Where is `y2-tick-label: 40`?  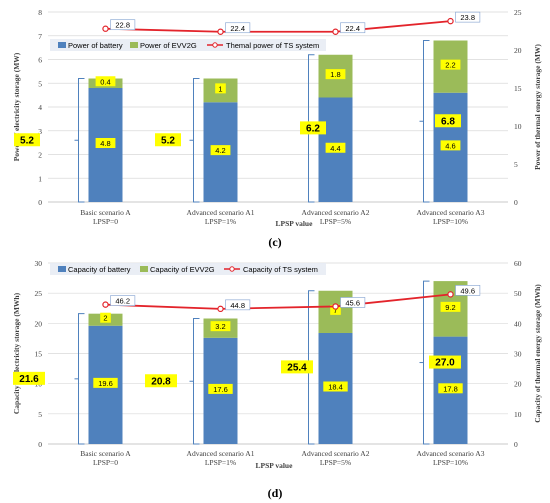
y2-tick-label: 40 is located at coordinates (518, 323).